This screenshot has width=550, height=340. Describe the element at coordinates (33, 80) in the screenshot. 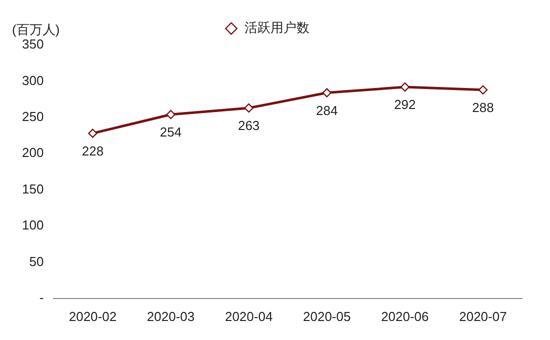

I see `y-tick-label: 300` at that location.